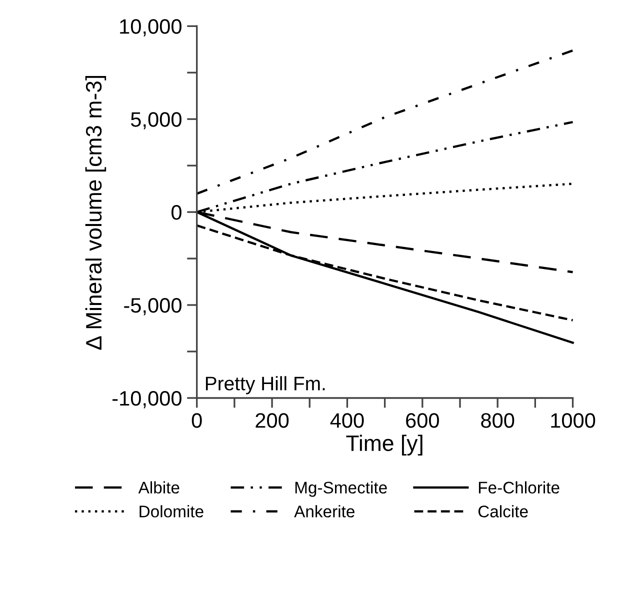 The width and height of the screenshot is (635, 594). Describe the element at coordinates (385, 122) in the screenshot. I see `line-series` at that location.